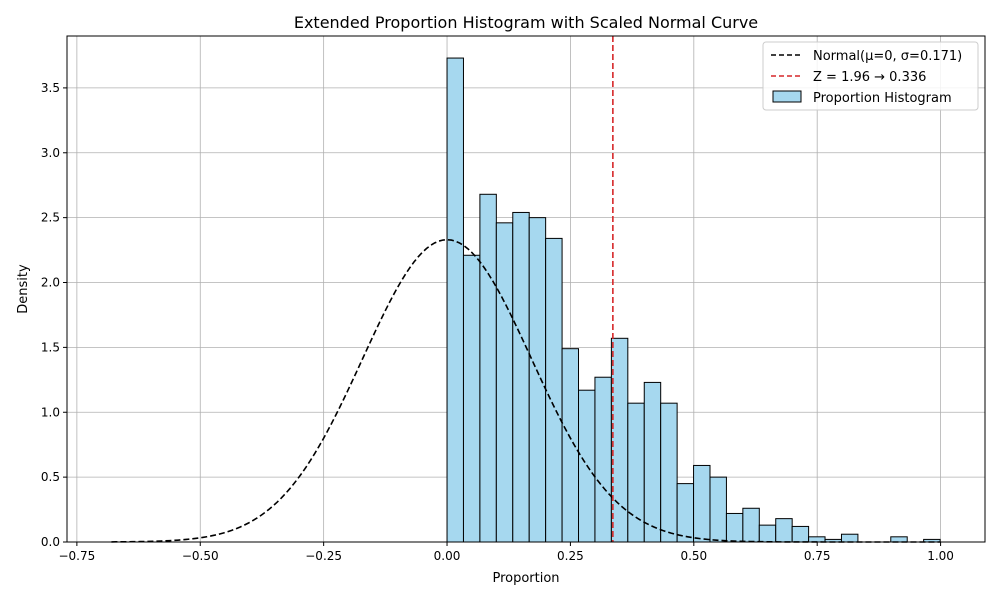 This screenshot has width=1000, height=600. Describe the element at coordinates (50, 347) in the screenshot. I see `y-tick-label-3: 1.5` at that location.